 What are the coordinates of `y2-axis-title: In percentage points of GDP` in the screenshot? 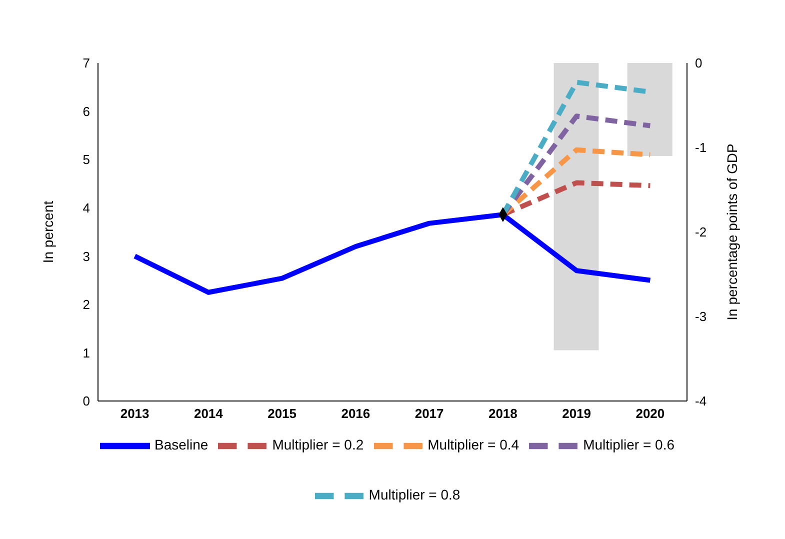 It's located at (732, 232).